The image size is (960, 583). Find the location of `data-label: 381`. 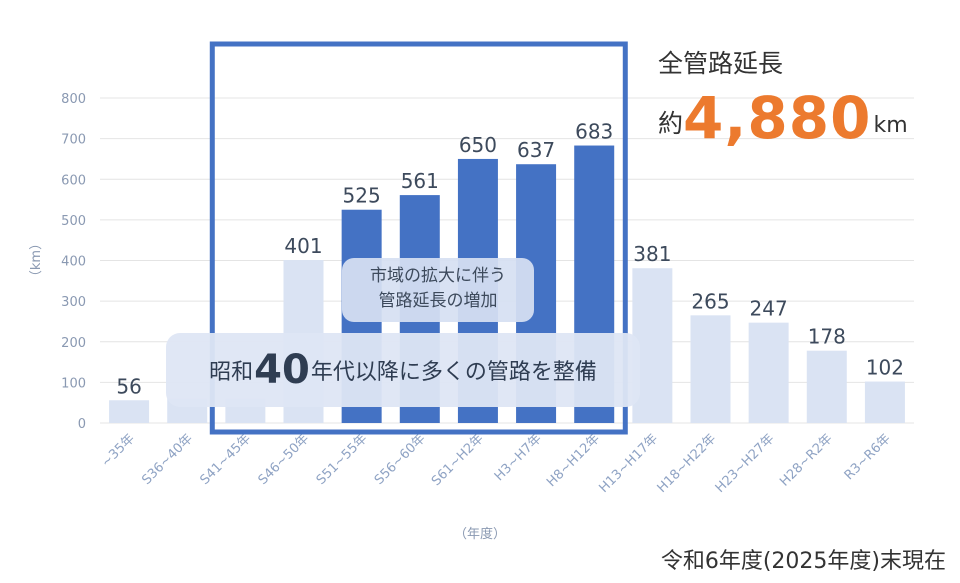

data-label: 381 is located at coordinates (652, 254).